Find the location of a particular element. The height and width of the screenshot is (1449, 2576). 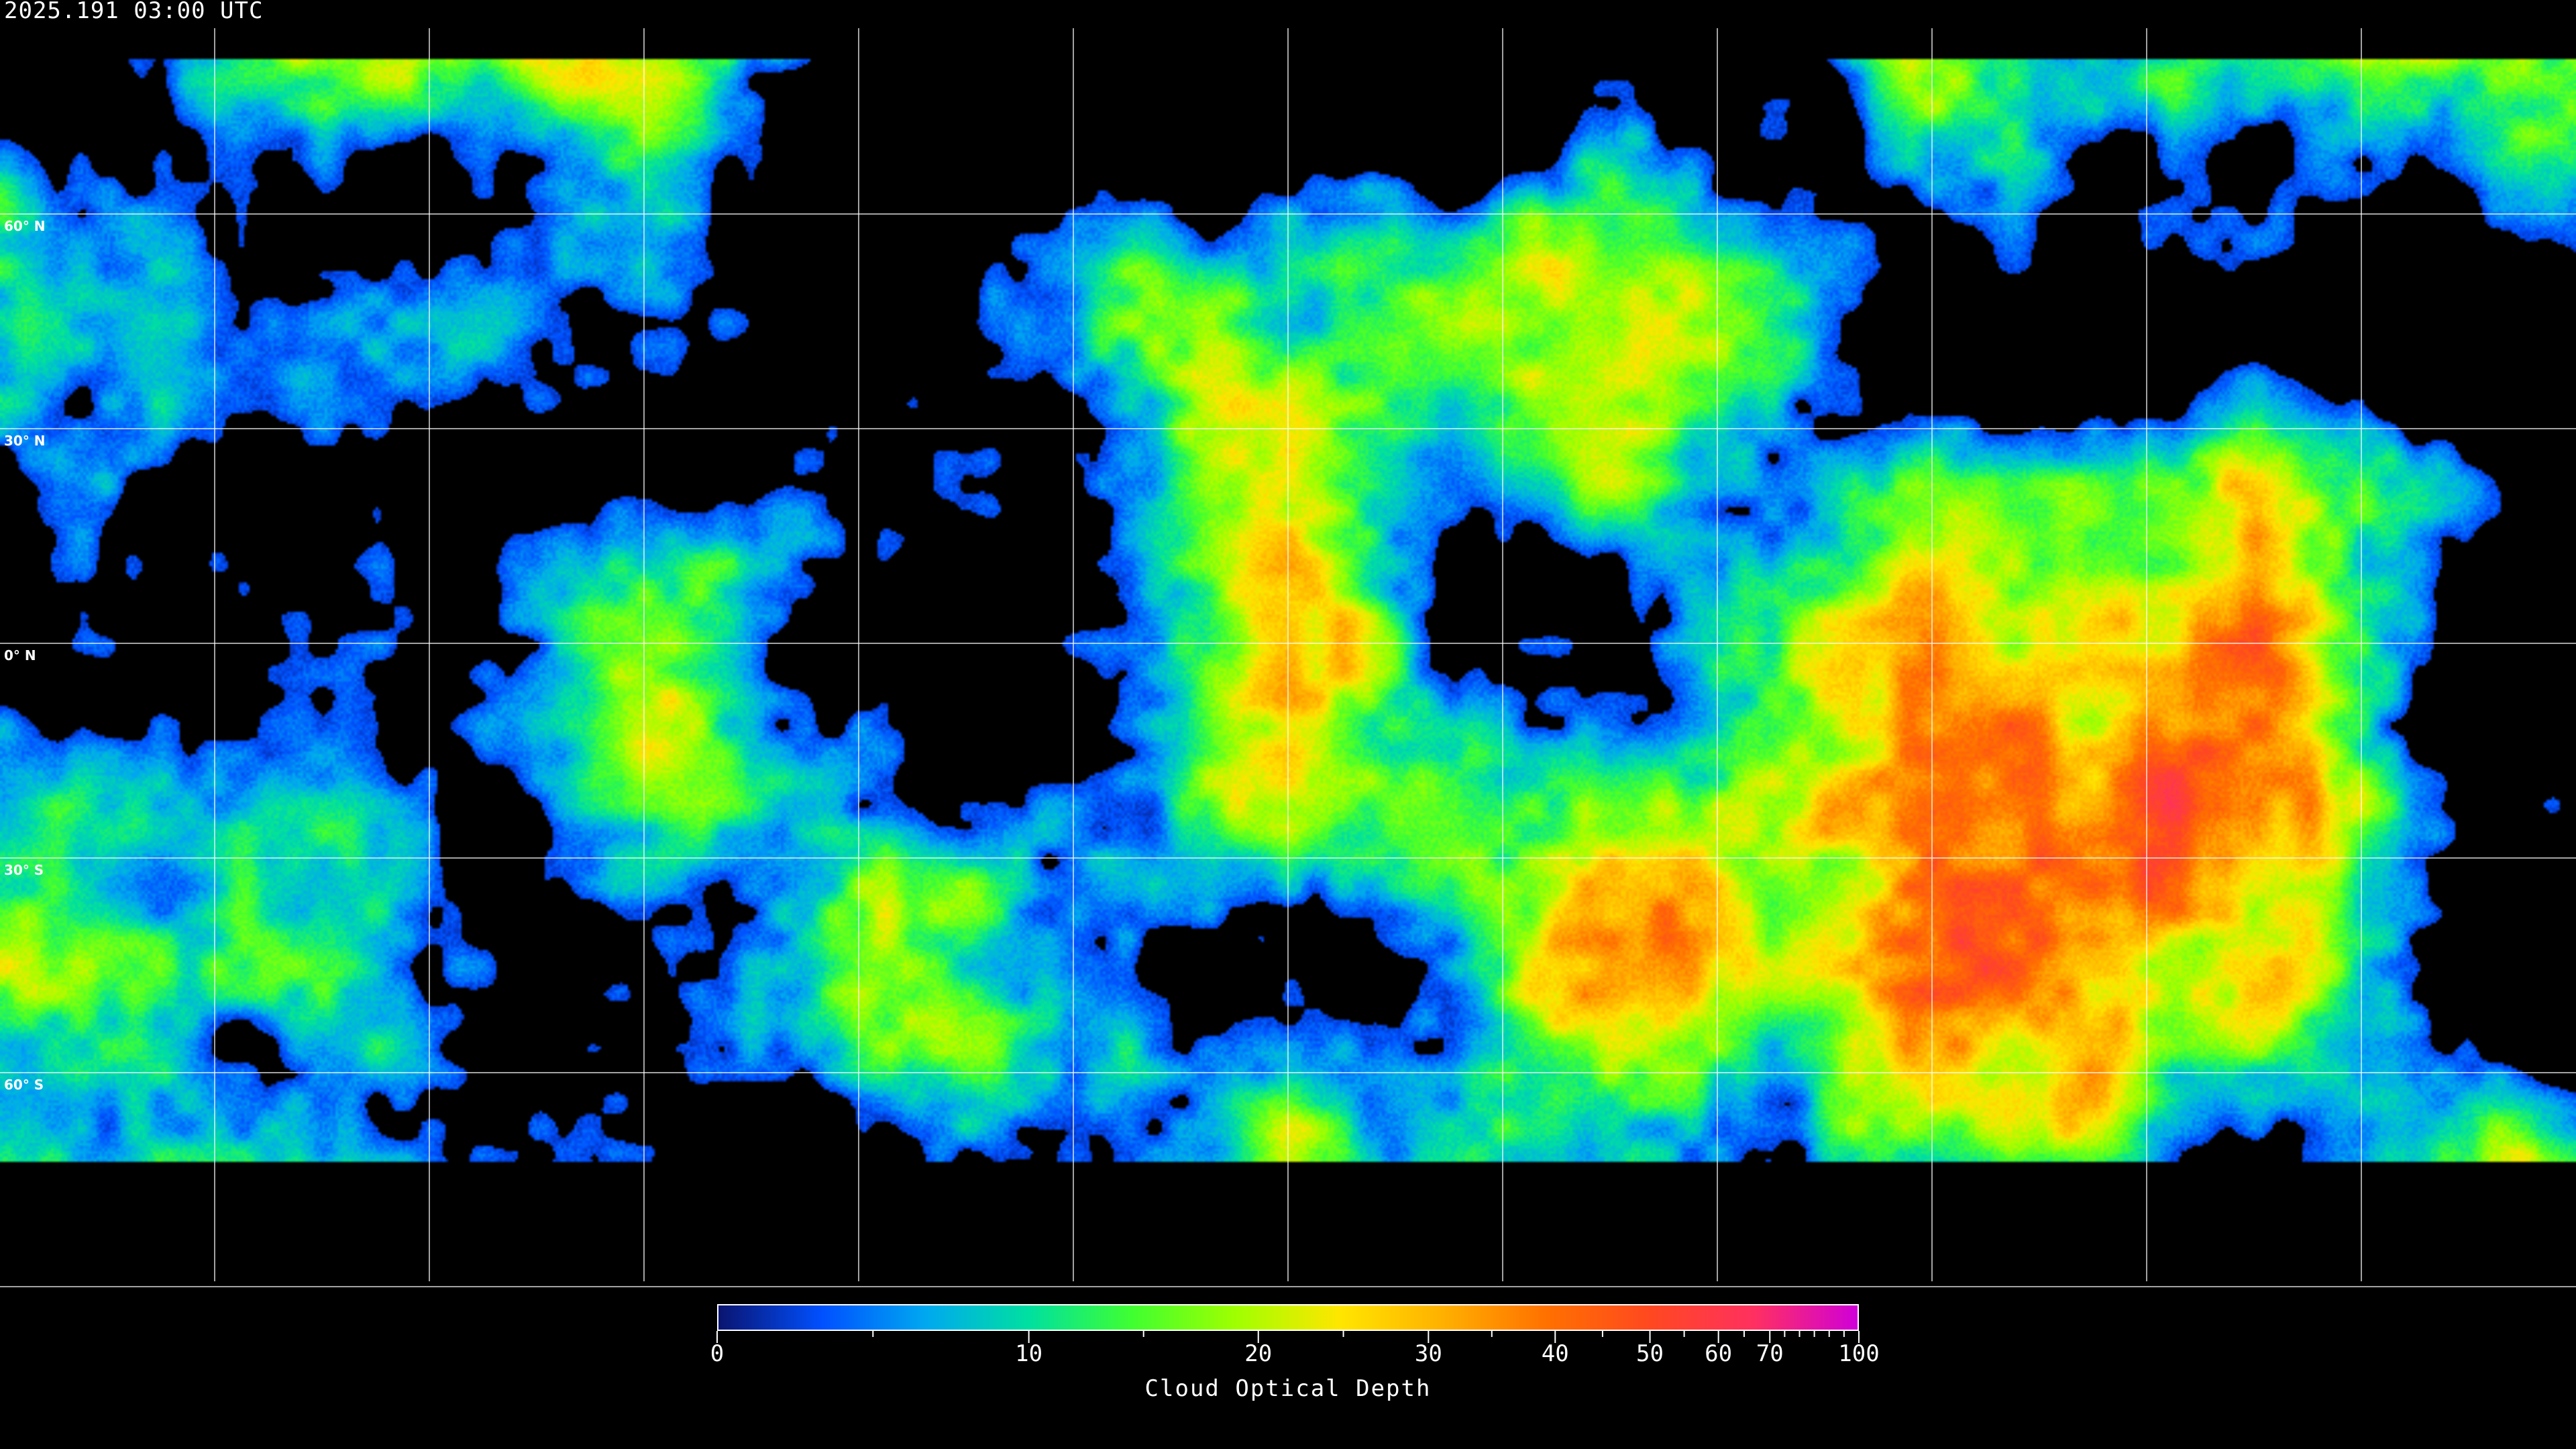

colorbar-tick-label: 30 is located at coordinates (1428, 1353).